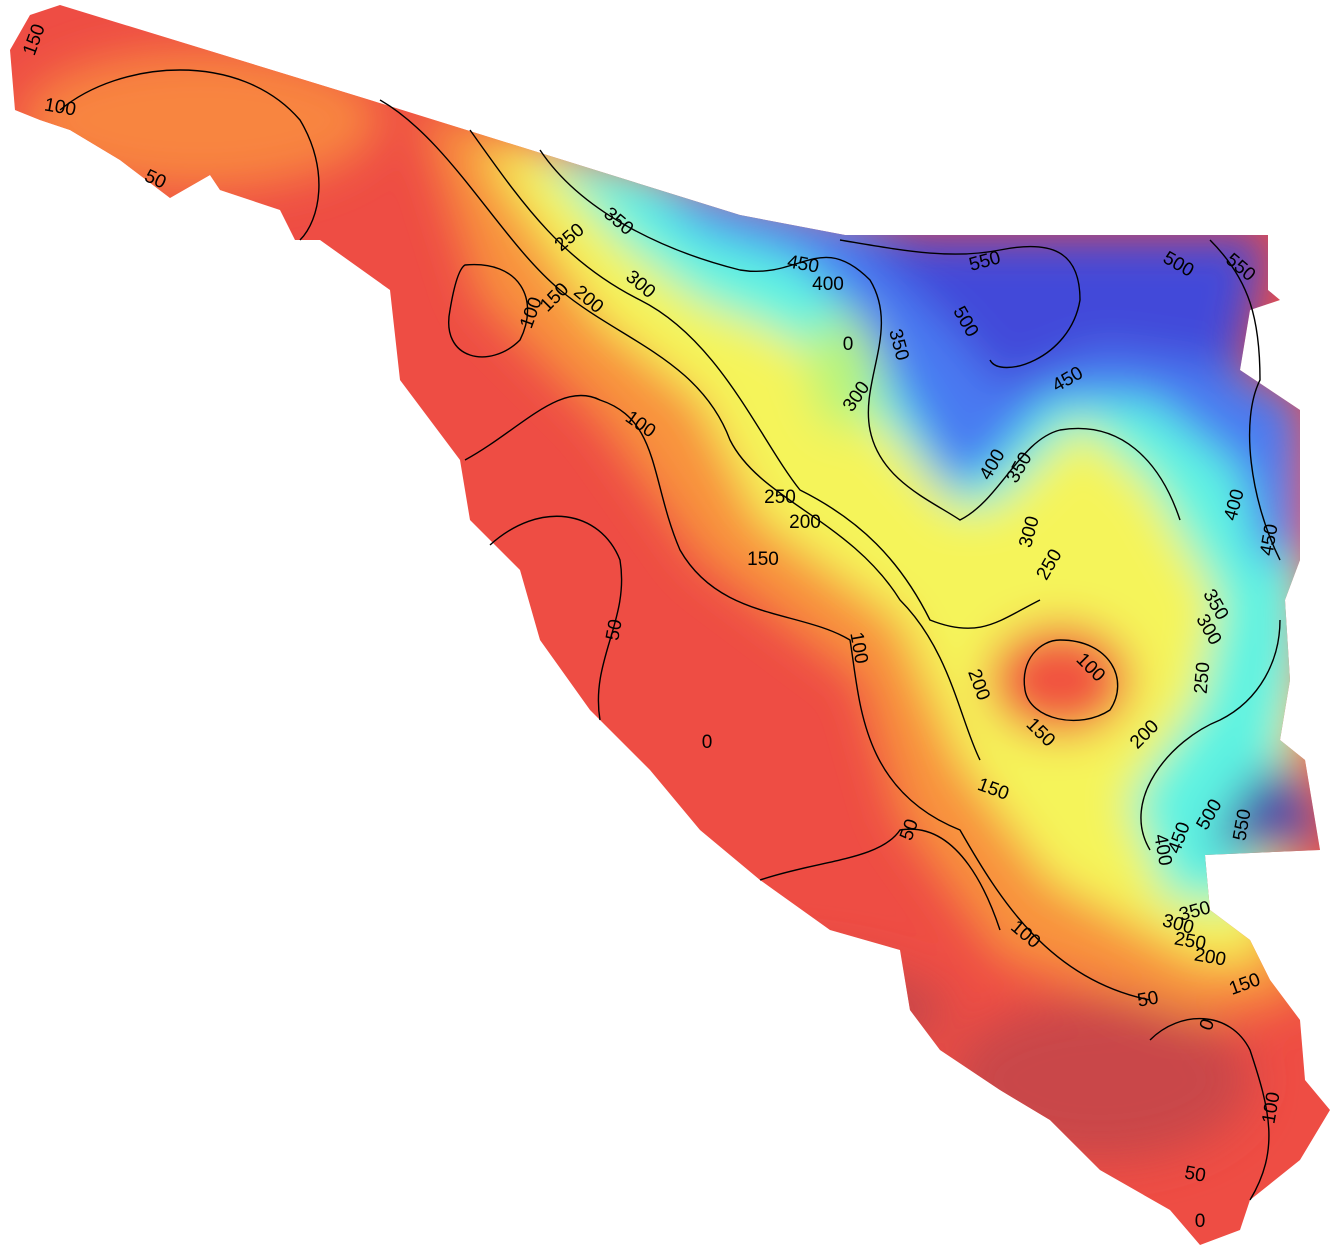 Image resolution: width=1333 pixels, height=1252 pixels. I want to click on contour-label: 200, so click(805, 522).